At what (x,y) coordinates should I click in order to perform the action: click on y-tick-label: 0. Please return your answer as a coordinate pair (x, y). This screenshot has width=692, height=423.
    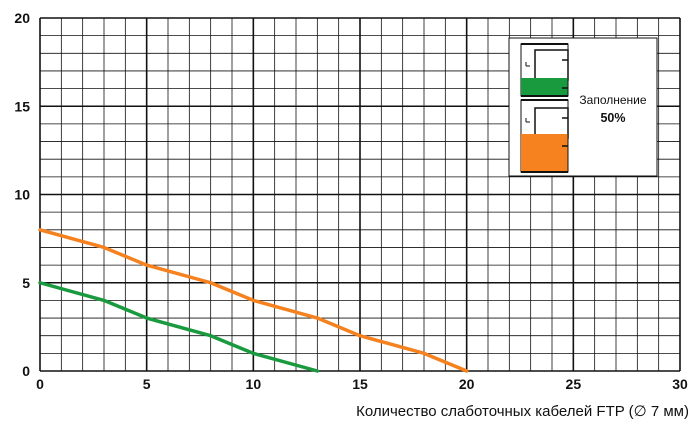
    Looking at the image, I should click on (26, 371).